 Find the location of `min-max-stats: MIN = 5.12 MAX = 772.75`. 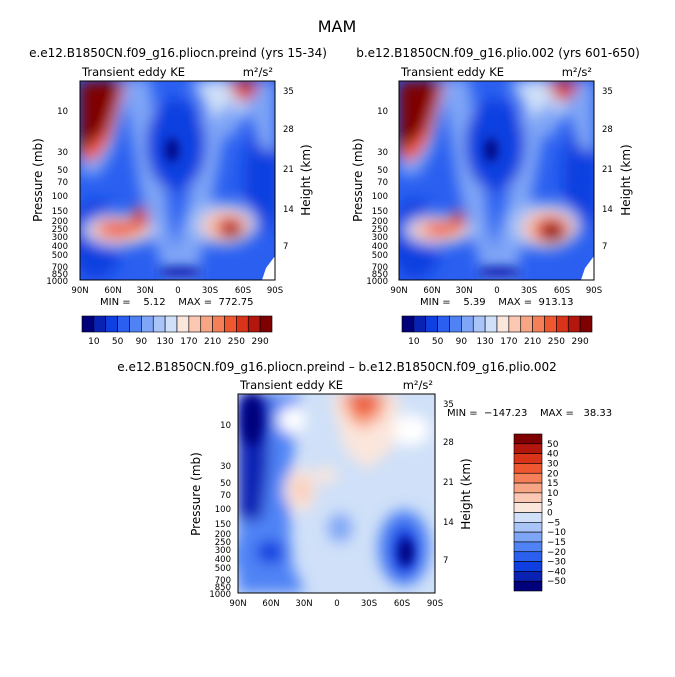

min-max-stats: MIN = 5.12 MAX = 772.75 is located at coordinates (177, 302).